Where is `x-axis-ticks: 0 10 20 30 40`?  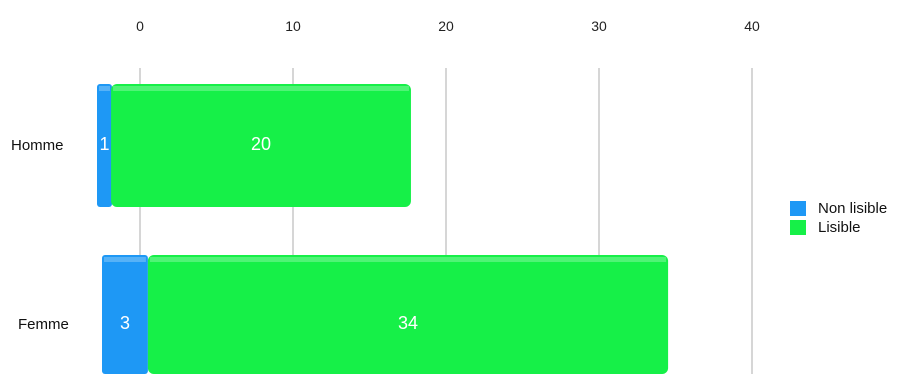 x-axis-ticks: 0 10 20 30 40 is located at coordinates (448, 26).